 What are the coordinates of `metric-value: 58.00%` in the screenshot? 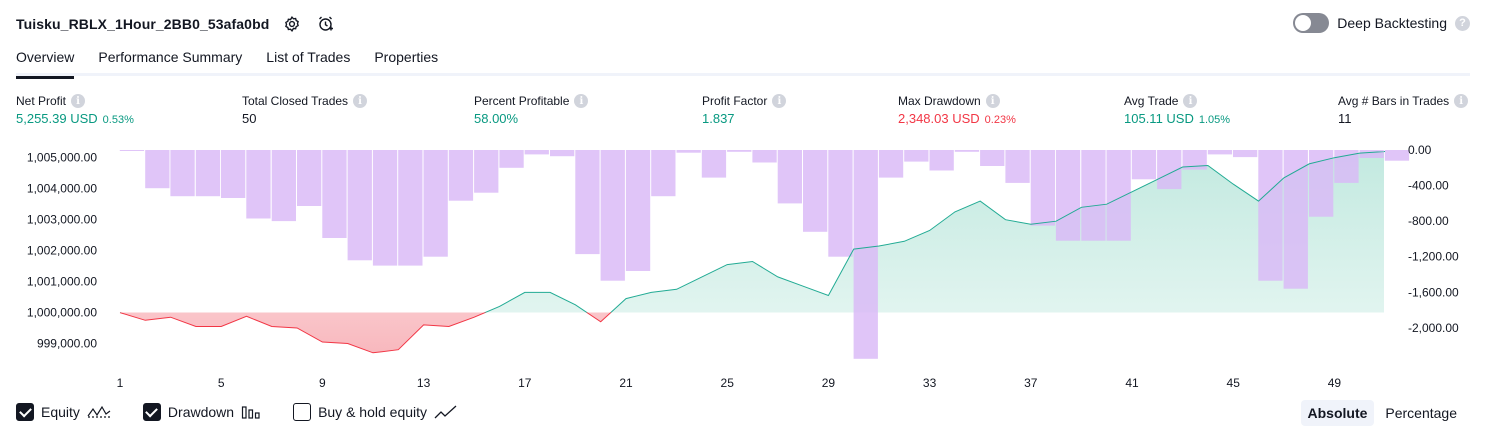 It's located at (496, 118).